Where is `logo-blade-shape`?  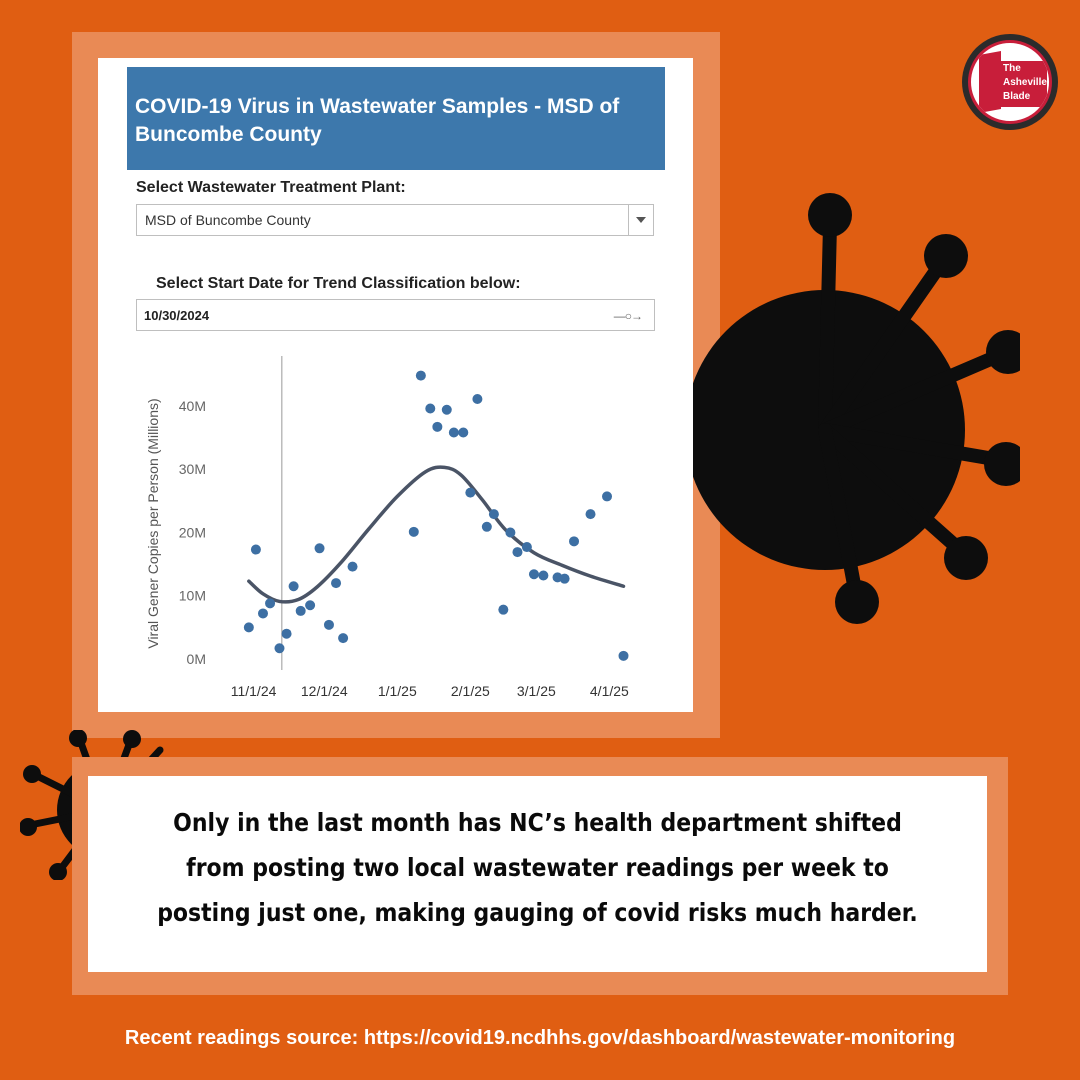 logo-blade-shape is located at coordinates (990, 82).